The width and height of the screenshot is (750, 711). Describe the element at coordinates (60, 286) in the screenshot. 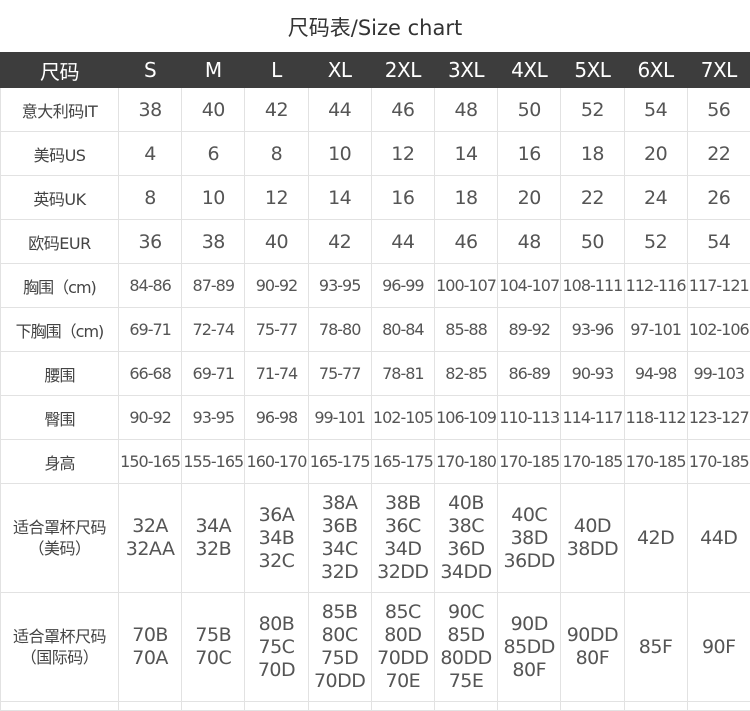

I see `row-label: 胸围（cm)` at that location.